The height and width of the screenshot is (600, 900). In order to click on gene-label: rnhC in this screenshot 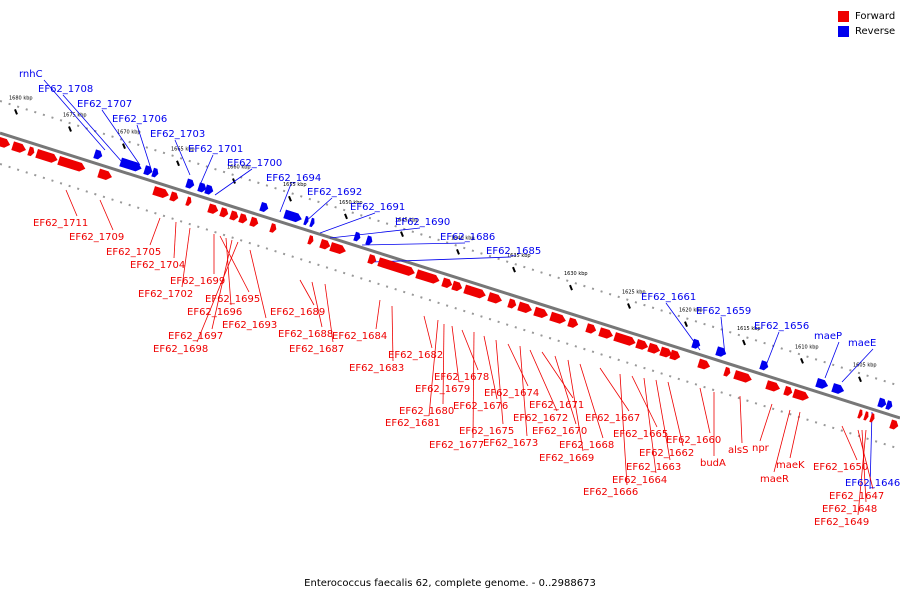, I will do `click(31, 74)`.